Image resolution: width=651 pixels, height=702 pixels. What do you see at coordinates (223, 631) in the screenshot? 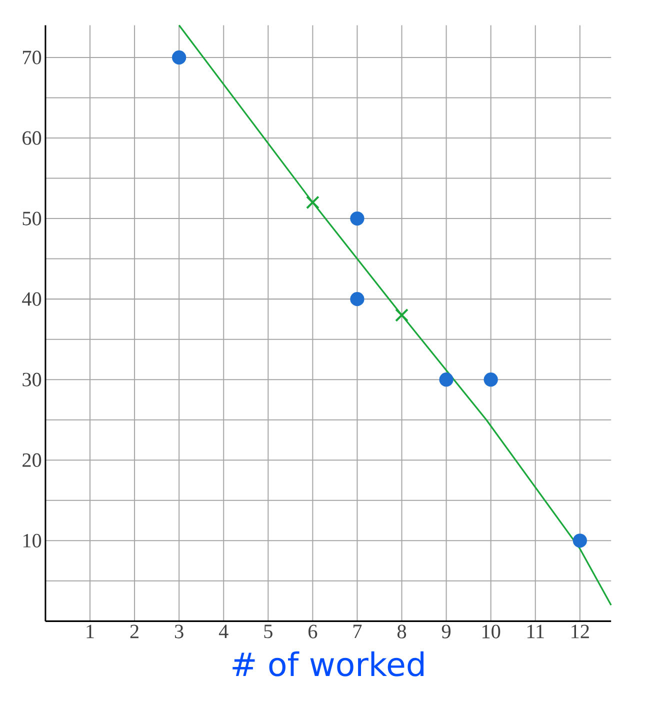
I see `x-tick-label: 4` at bounding box center [223, 631].